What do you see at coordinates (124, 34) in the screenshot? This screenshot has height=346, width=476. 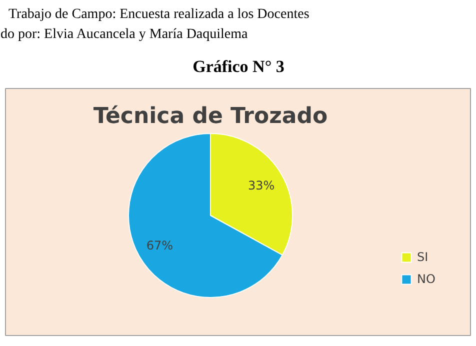 I see `text: do por: Elvia Aucancela y María Daquilema` at bounding box center [124, 34].